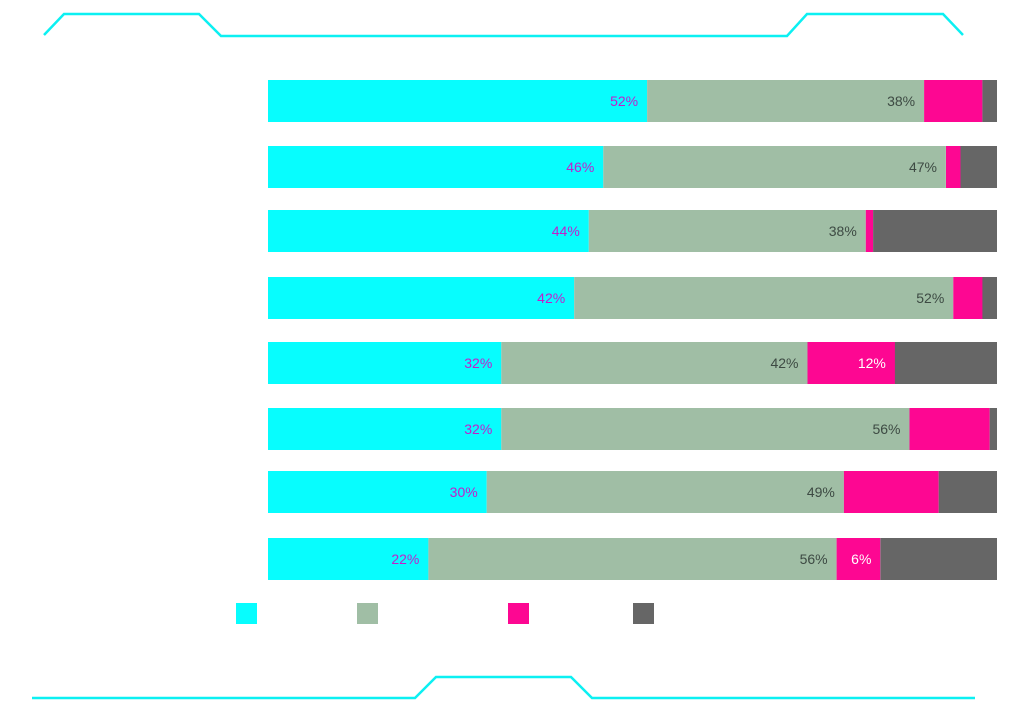 The width and height of the screenshot is (1024, 713). I want to click on data-label-row-3-series-1: 44%, so click(566, 231).